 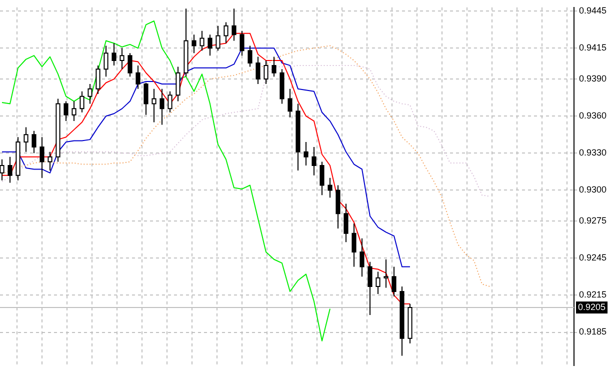 I want to click on y-tick-label: 0.9300, so click(x=593, y=189).